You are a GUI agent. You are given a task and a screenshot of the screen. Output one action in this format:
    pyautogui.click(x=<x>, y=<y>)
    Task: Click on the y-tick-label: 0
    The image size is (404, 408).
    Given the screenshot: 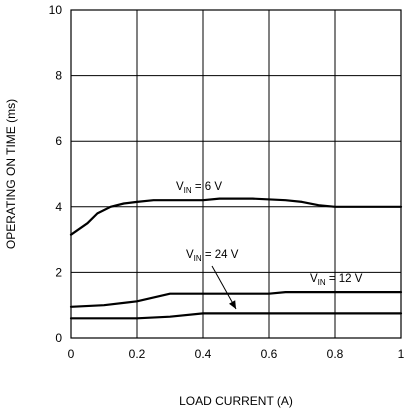 What is the action you would take?
    pyautogui.click(x=58, y=338)
    